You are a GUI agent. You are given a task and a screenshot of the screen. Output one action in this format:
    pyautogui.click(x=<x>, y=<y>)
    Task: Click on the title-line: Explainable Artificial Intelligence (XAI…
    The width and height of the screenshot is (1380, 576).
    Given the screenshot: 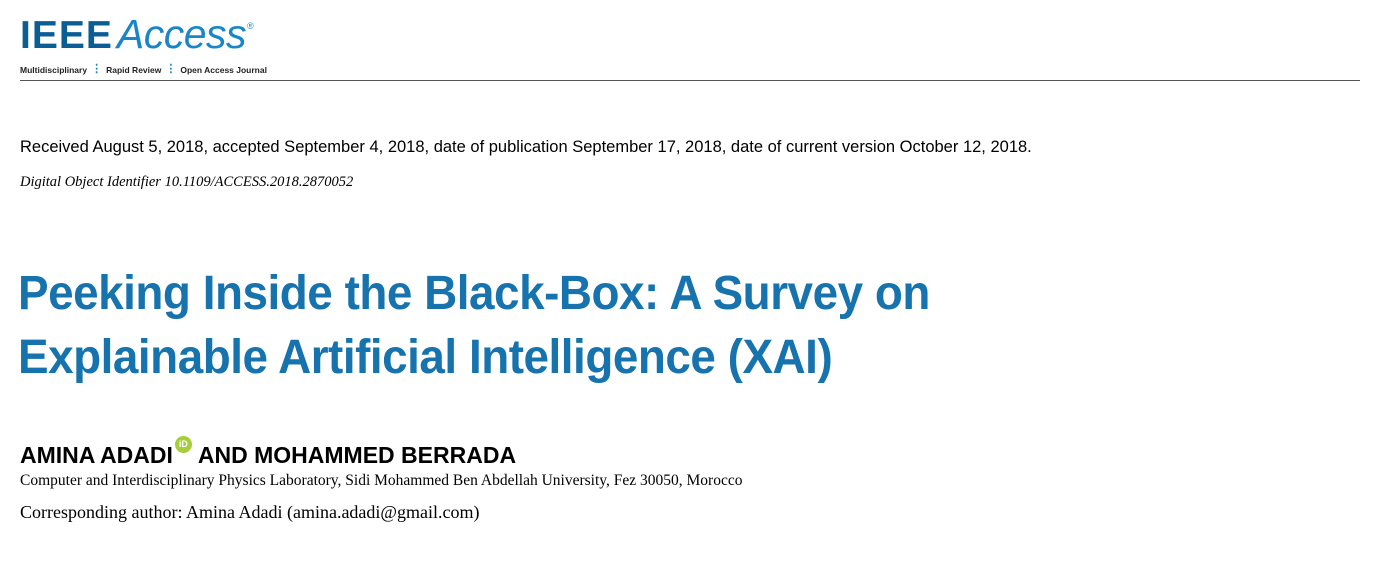 What is the action you would take?
    pyautogui.click(x=425, y=357)
    